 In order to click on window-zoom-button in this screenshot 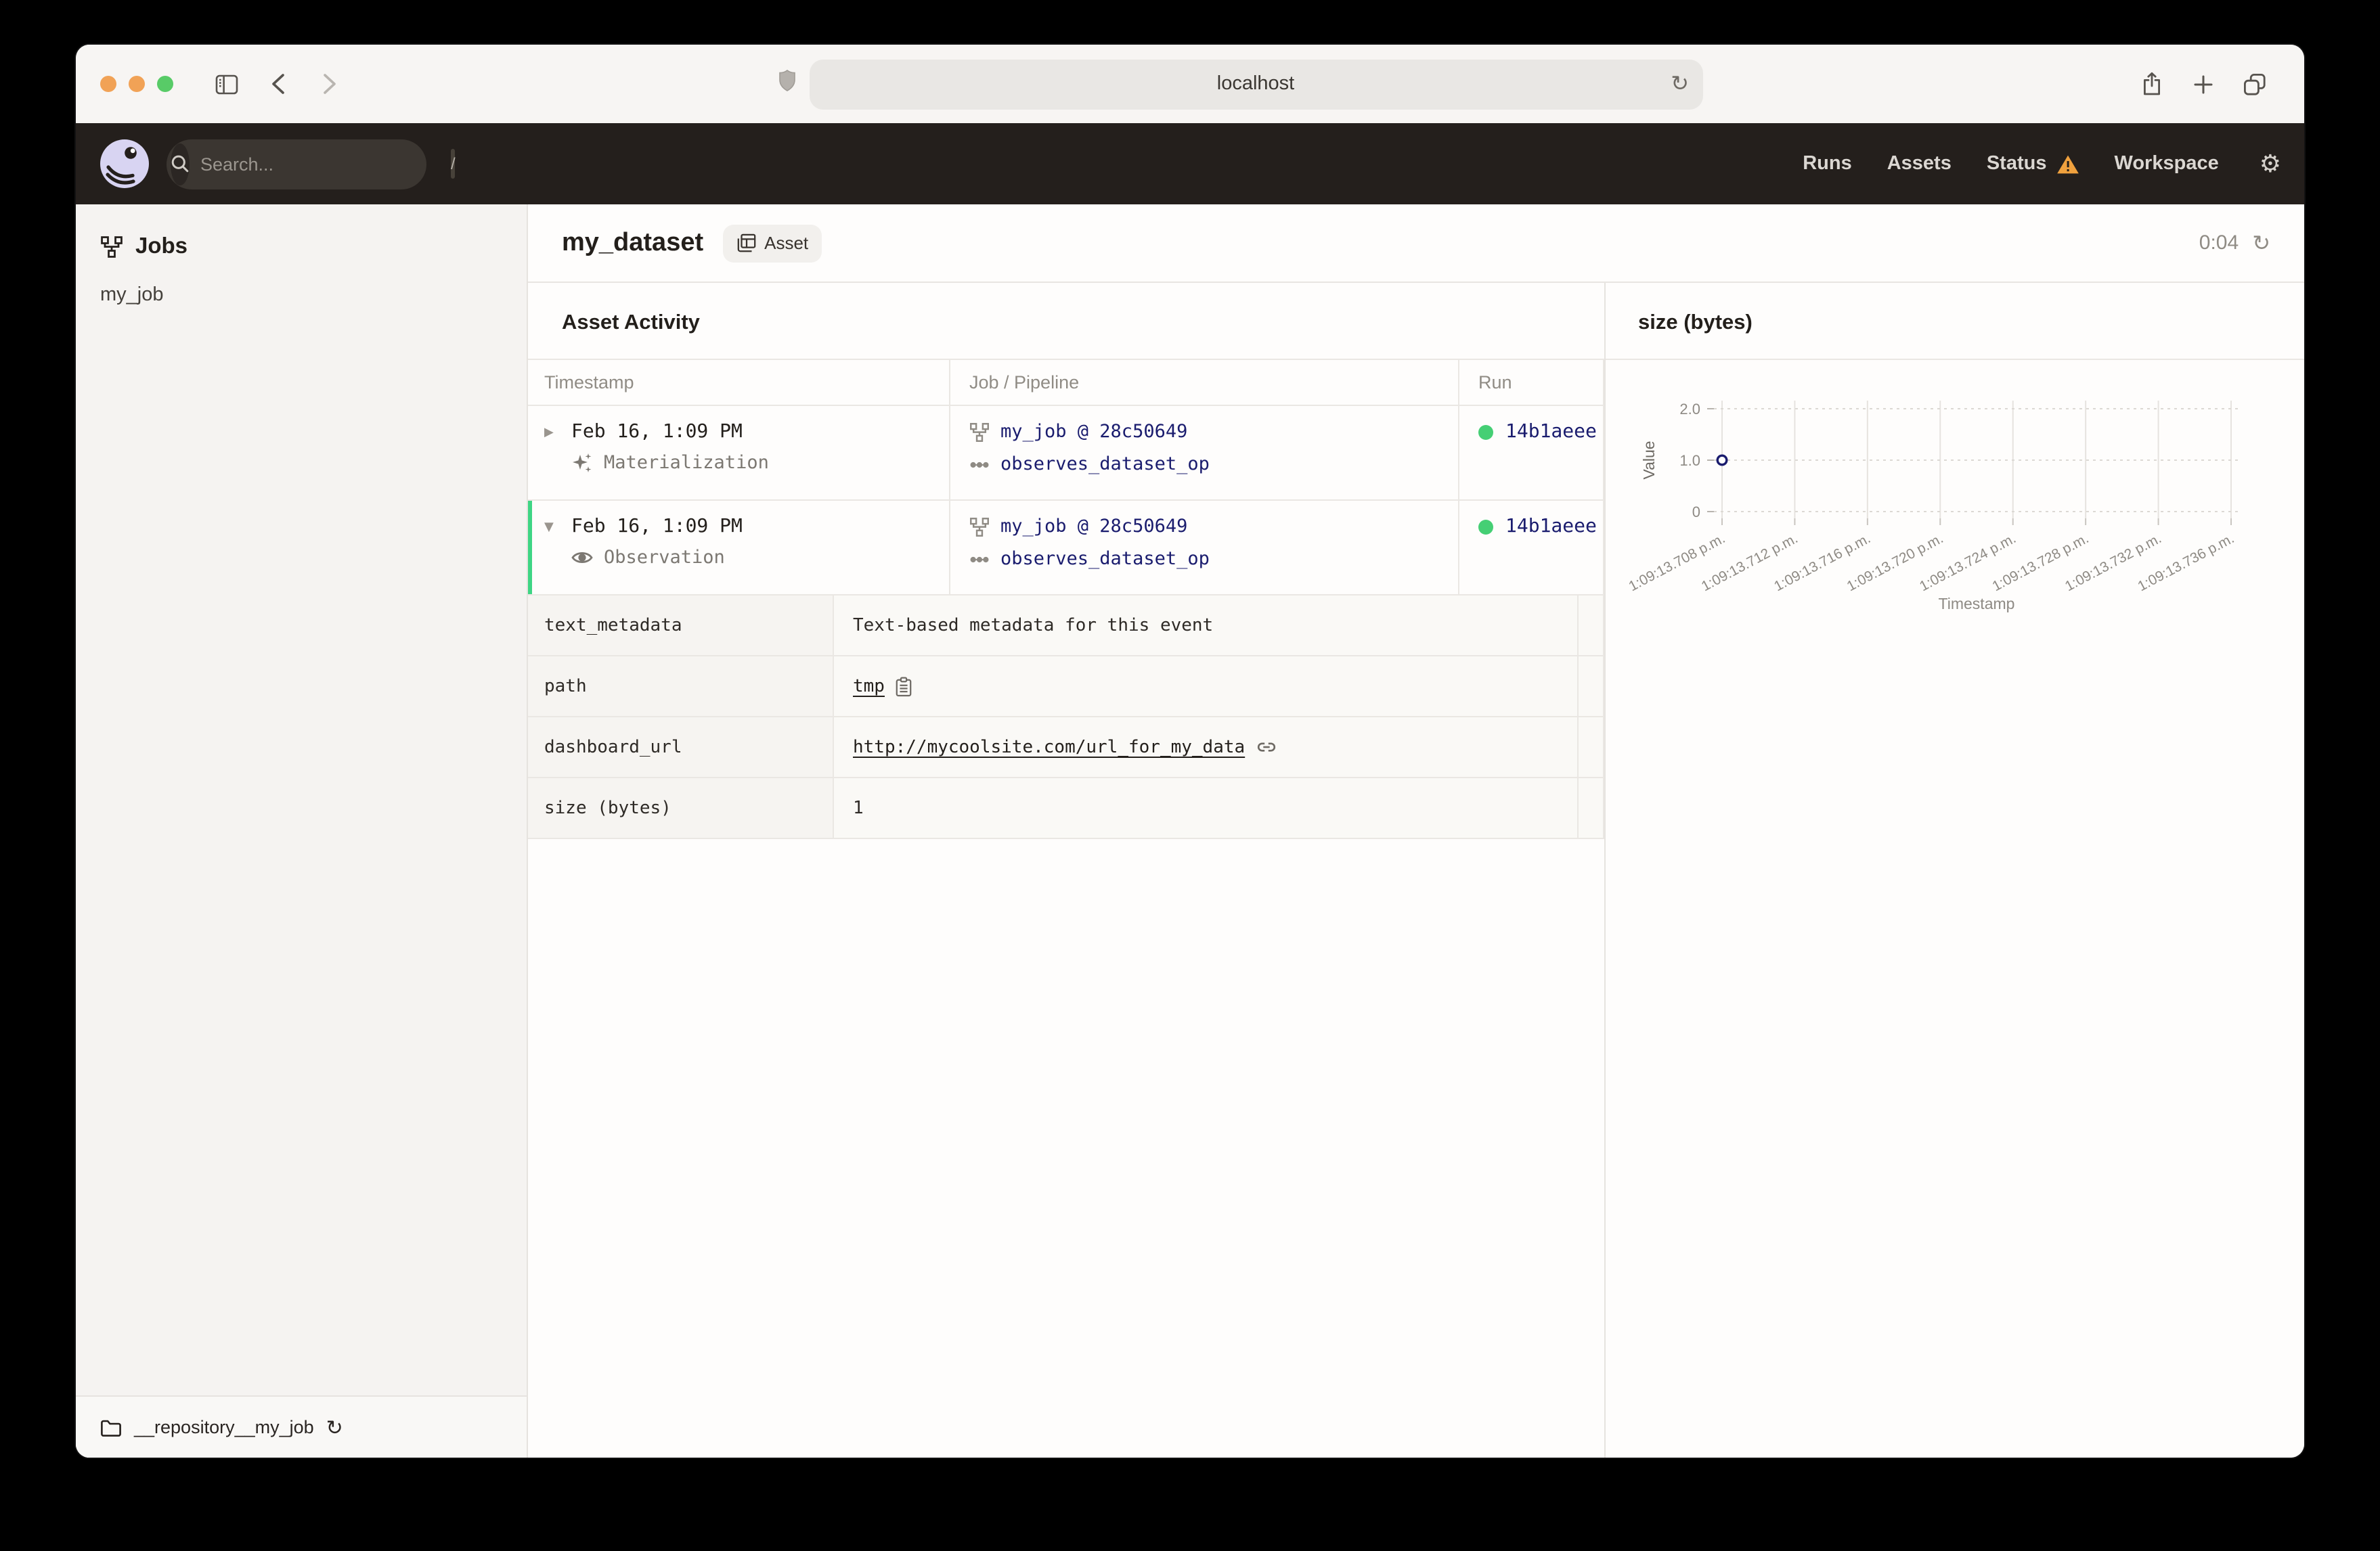, I will do `click(165, 84)`.